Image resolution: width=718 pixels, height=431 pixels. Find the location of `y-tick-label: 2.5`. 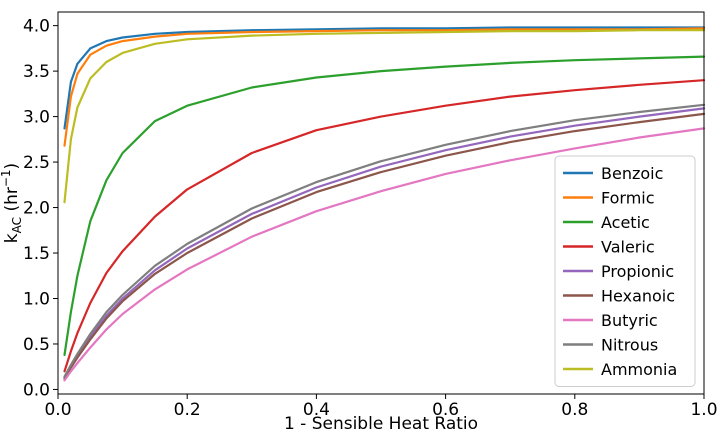

y-tick-label: 2.5 is located at coordinates (36, 163).